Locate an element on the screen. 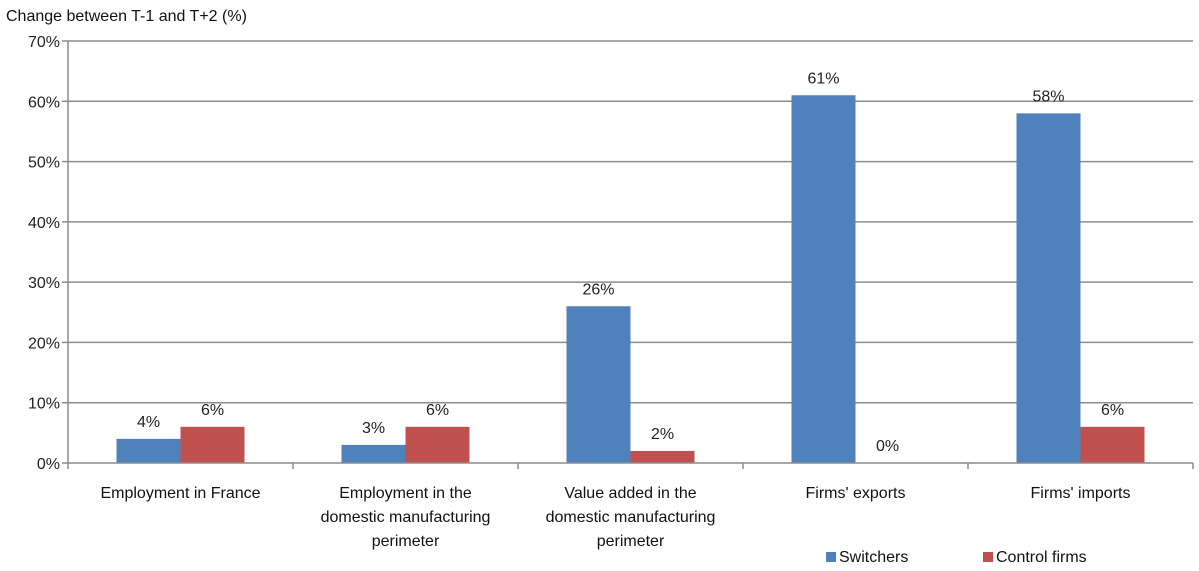 Image resolution: width=1199 pixels, height=571 pixels. legend-label: Switchers is located at coordinates (873, 557).